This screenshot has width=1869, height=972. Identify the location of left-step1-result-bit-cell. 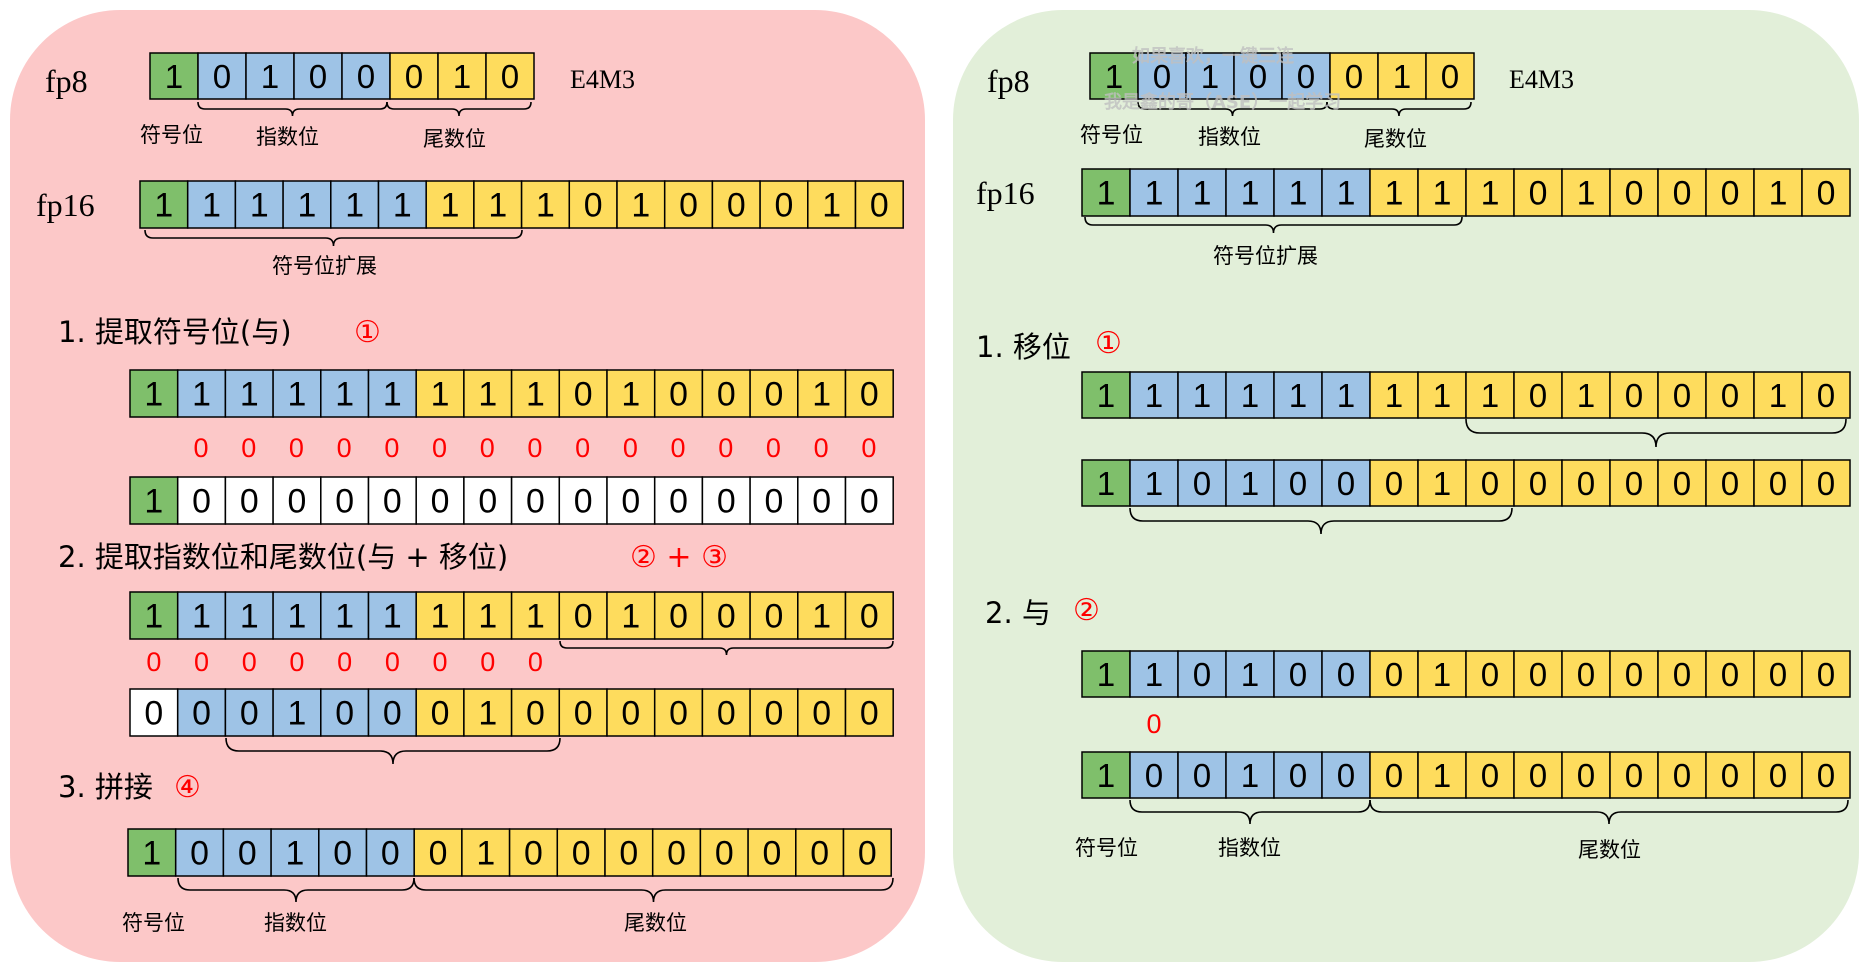
(345, 500).